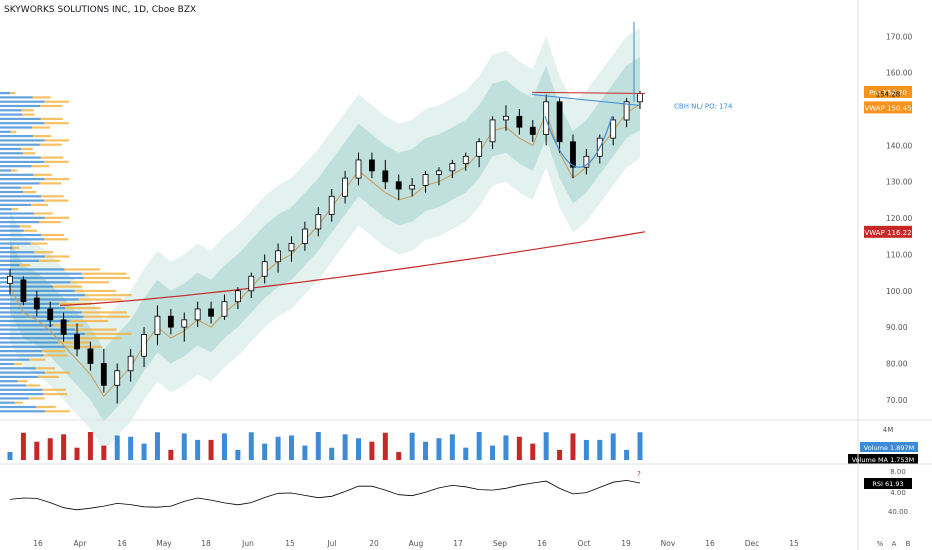  Describe the element at coordinates (794, 543) in the screenshot. I see `x-tick-label: 15` at that location.